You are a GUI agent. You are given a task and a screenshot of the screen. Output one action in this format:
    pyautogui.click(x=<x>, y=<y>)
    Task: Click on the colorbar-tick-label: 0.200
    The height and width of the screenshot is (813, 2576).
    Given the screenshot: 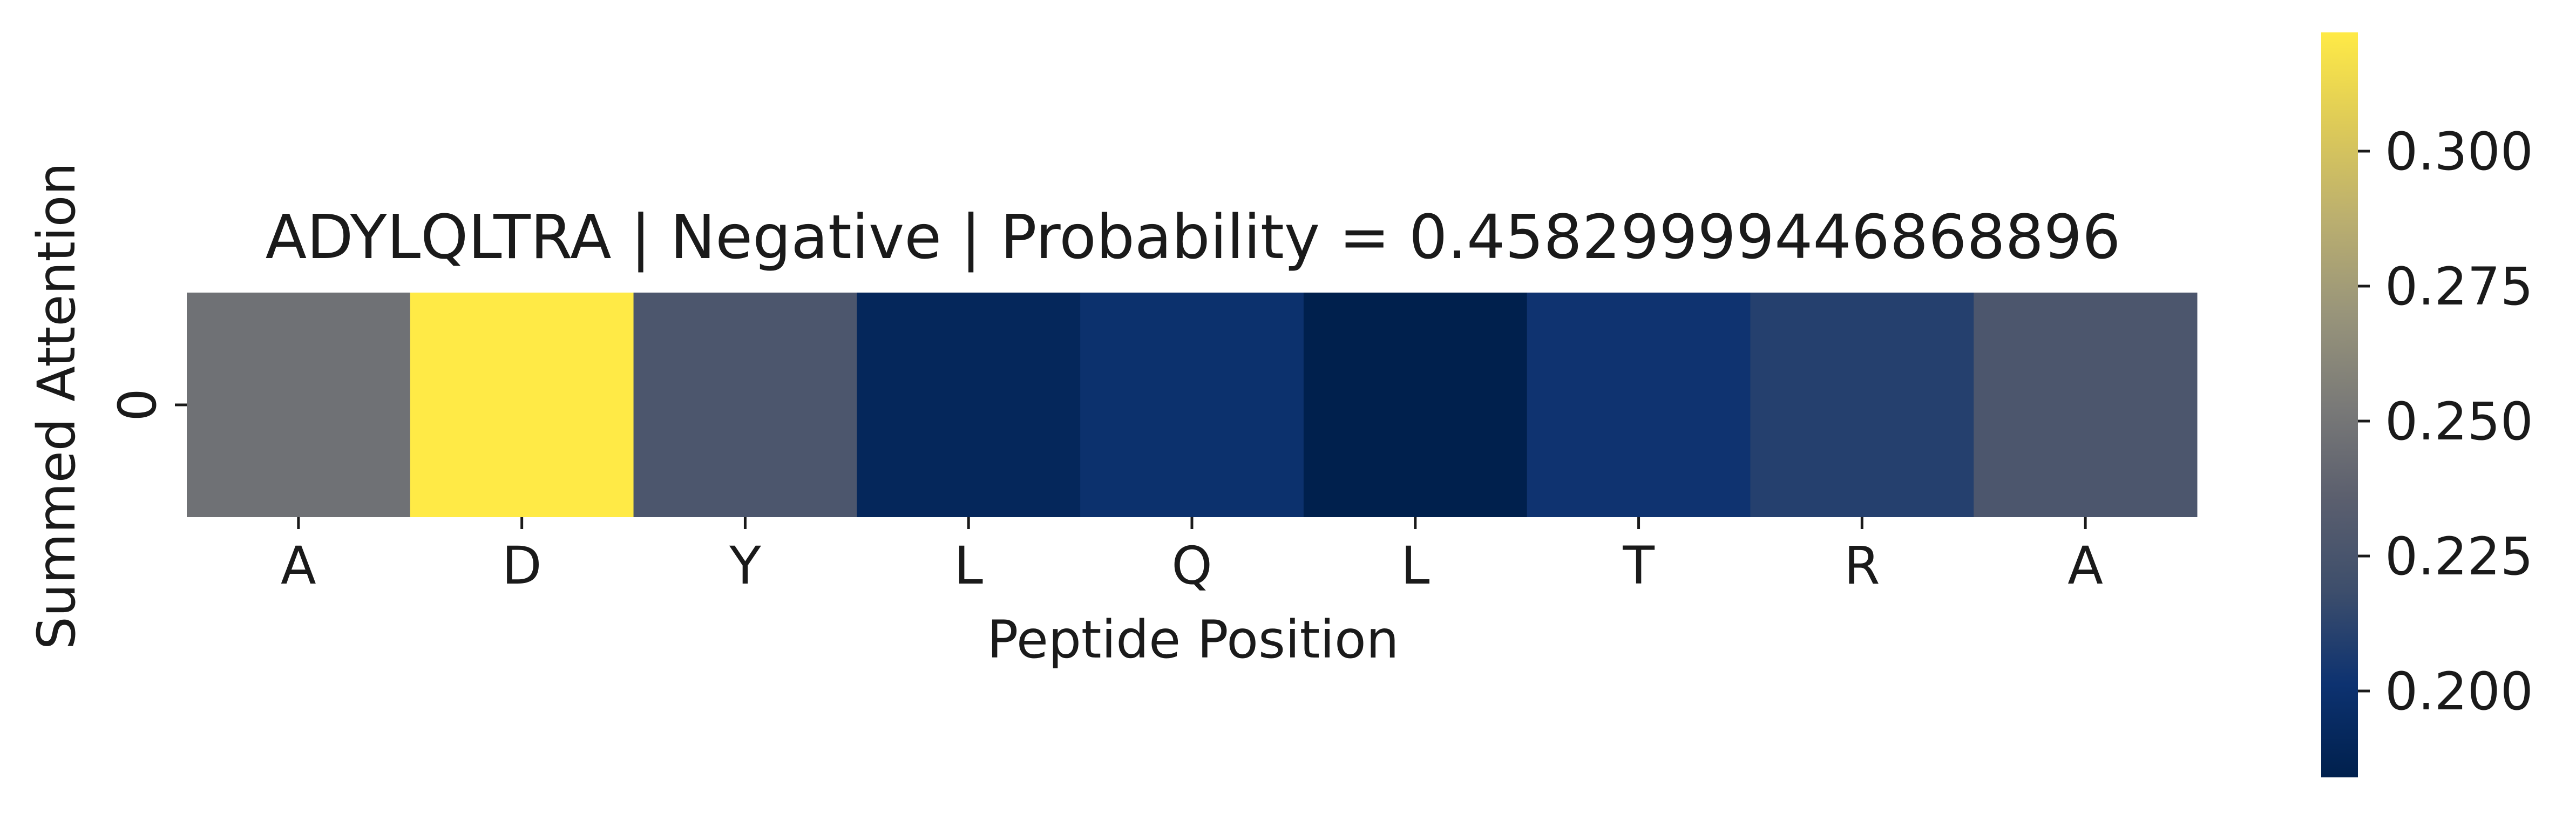 What is the action you would take?
    pyautogui.click(x=2459, y=691)
    